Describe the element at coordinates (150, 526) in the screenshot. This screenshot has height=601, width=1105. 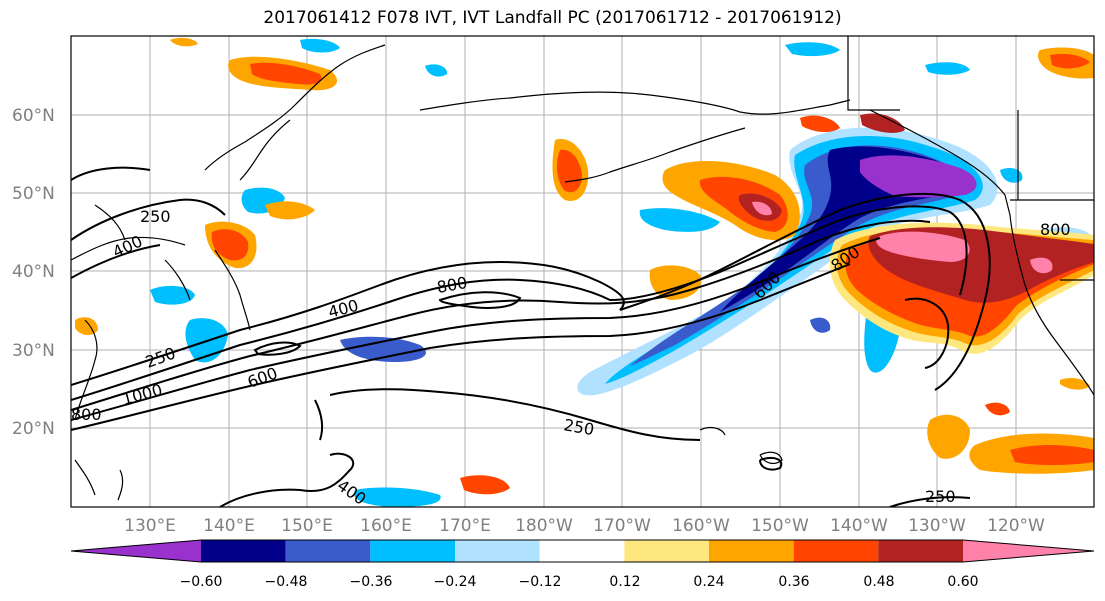
I see `lon-label: 130°E` at that location.